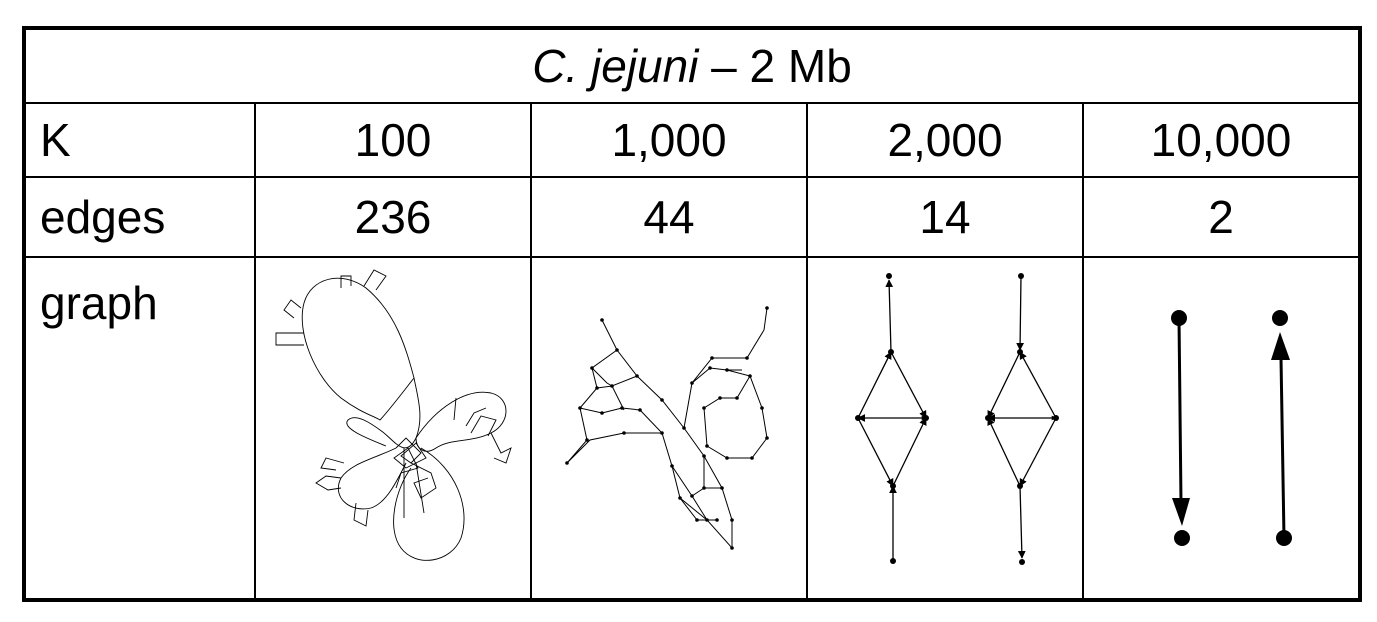 The width and height of the screenshot is (1377, 622). Describe the element at coordinates (393, 140) in the screenshot. I see `k-value: 100` at that location.